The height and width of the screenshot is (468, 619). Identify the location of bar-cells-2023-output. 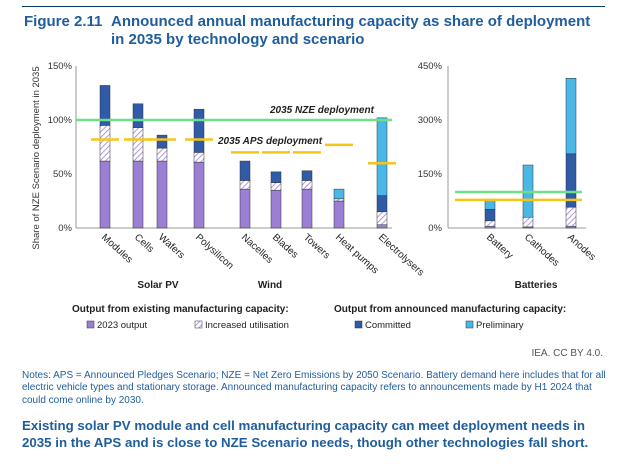
(138, 194).